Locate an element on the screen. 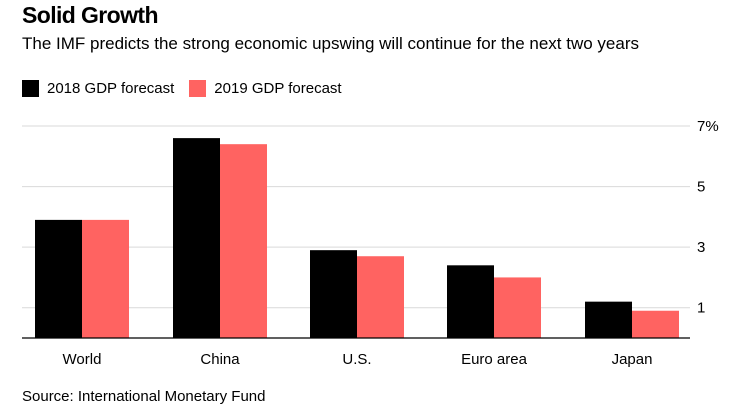  chart-legend: 2018 GDP forecast 2019 GDP forecast is located at coordinates (189, 88).